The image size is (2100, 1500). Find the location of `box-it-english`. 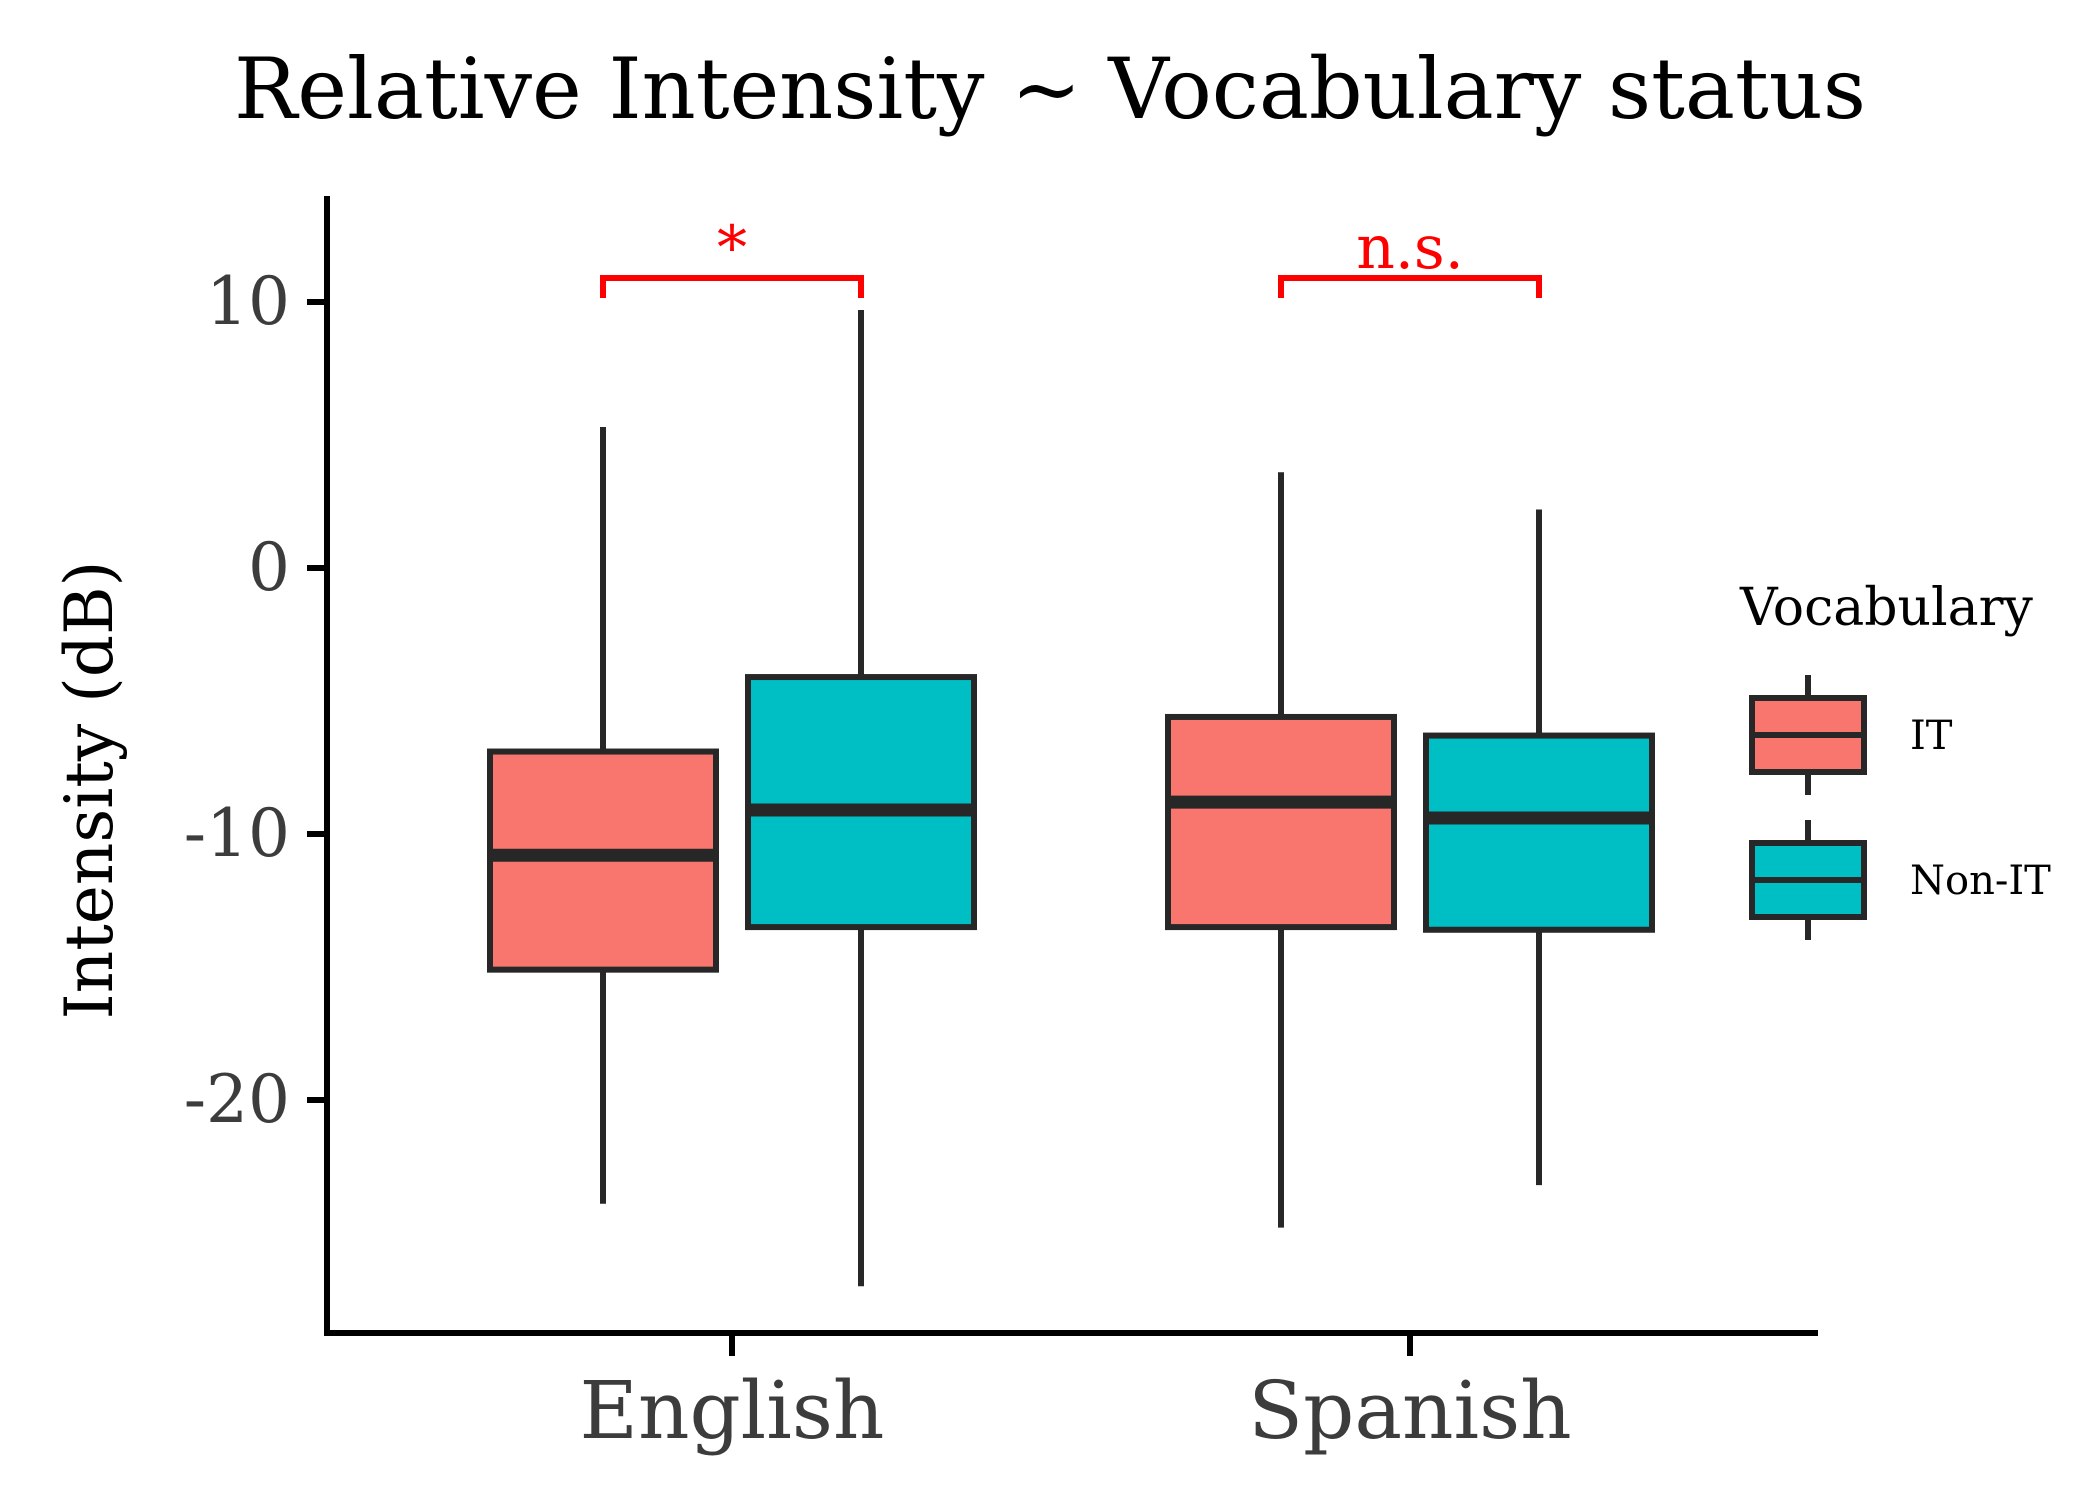

box-it-english is located at coordinates (603, 815).